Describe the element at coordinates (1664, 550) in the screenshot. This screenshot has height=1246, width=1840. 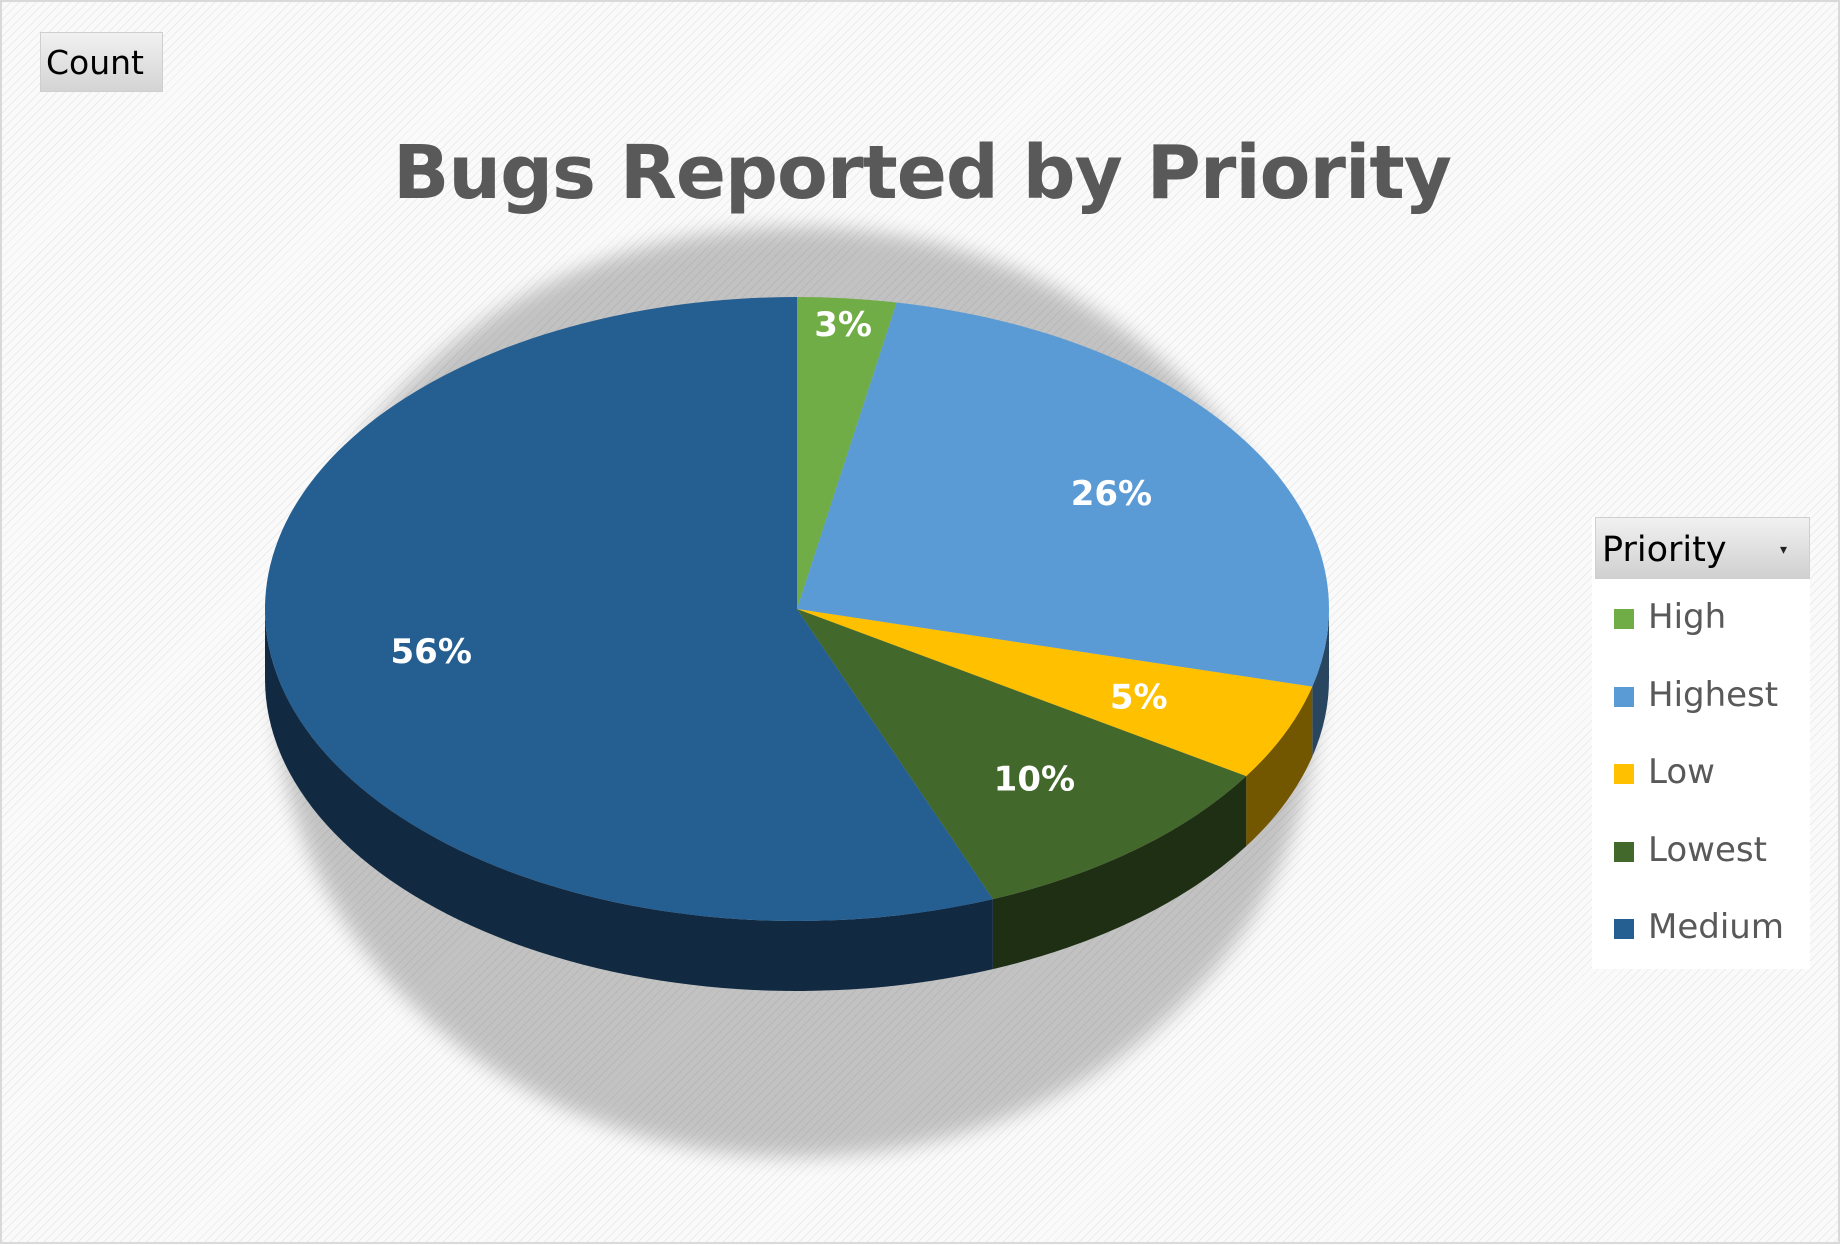
I see `legend-title: Priority` at that location.